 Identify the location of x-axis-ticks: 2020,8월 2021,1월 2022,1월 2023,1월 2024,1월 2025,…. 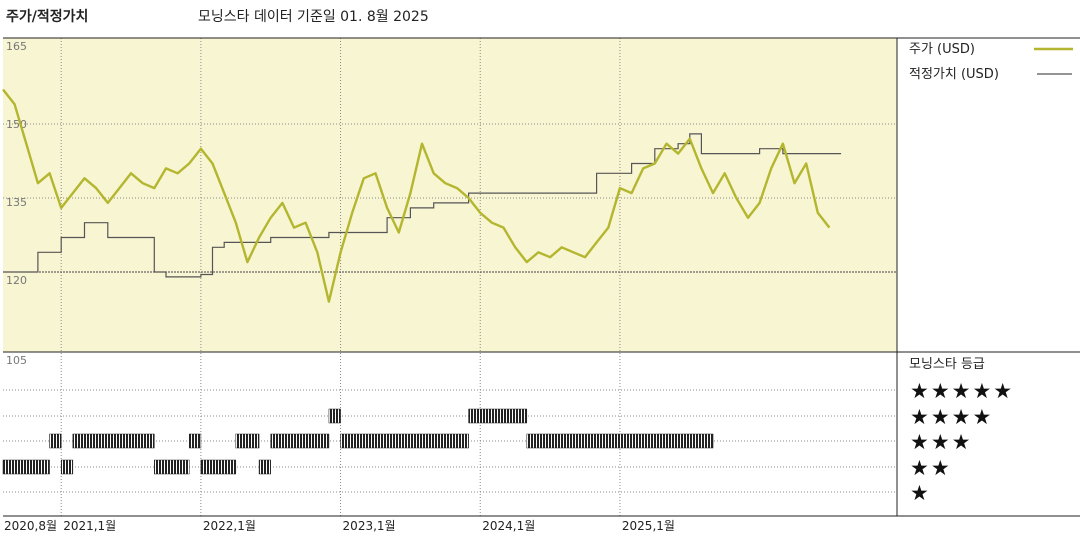
(339, 526).